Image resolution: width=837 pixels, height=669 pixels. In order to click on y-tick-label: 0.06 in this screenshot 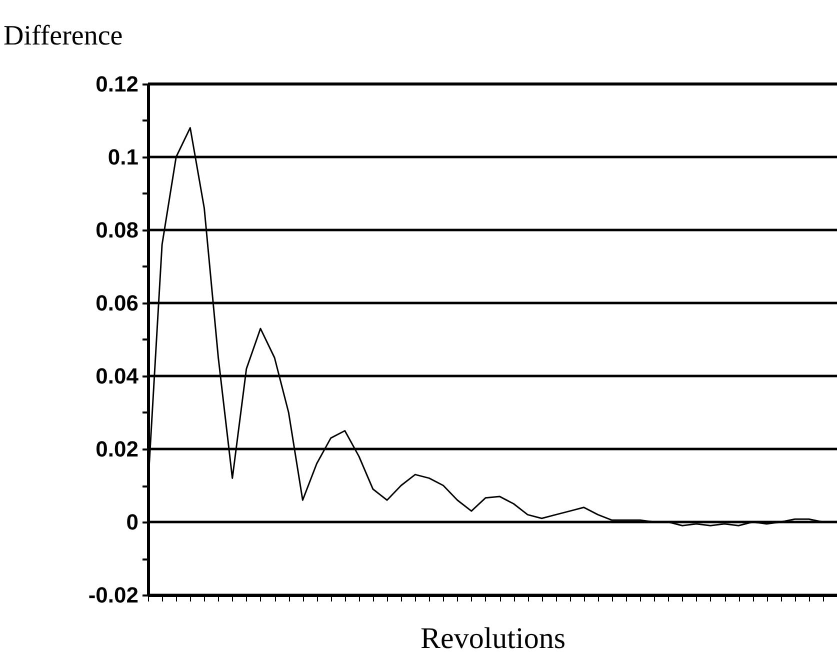, I will do `click(117, 303)`.